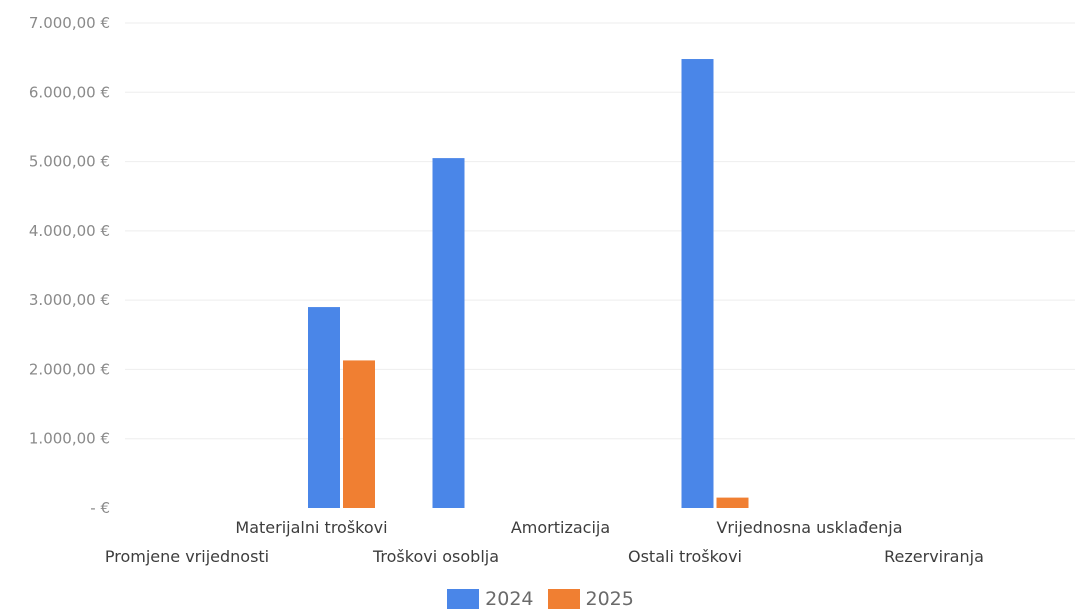 This screenshot has width=1081, height=616. I want to click on legend-item-2025: 2025, so click(590, 599).